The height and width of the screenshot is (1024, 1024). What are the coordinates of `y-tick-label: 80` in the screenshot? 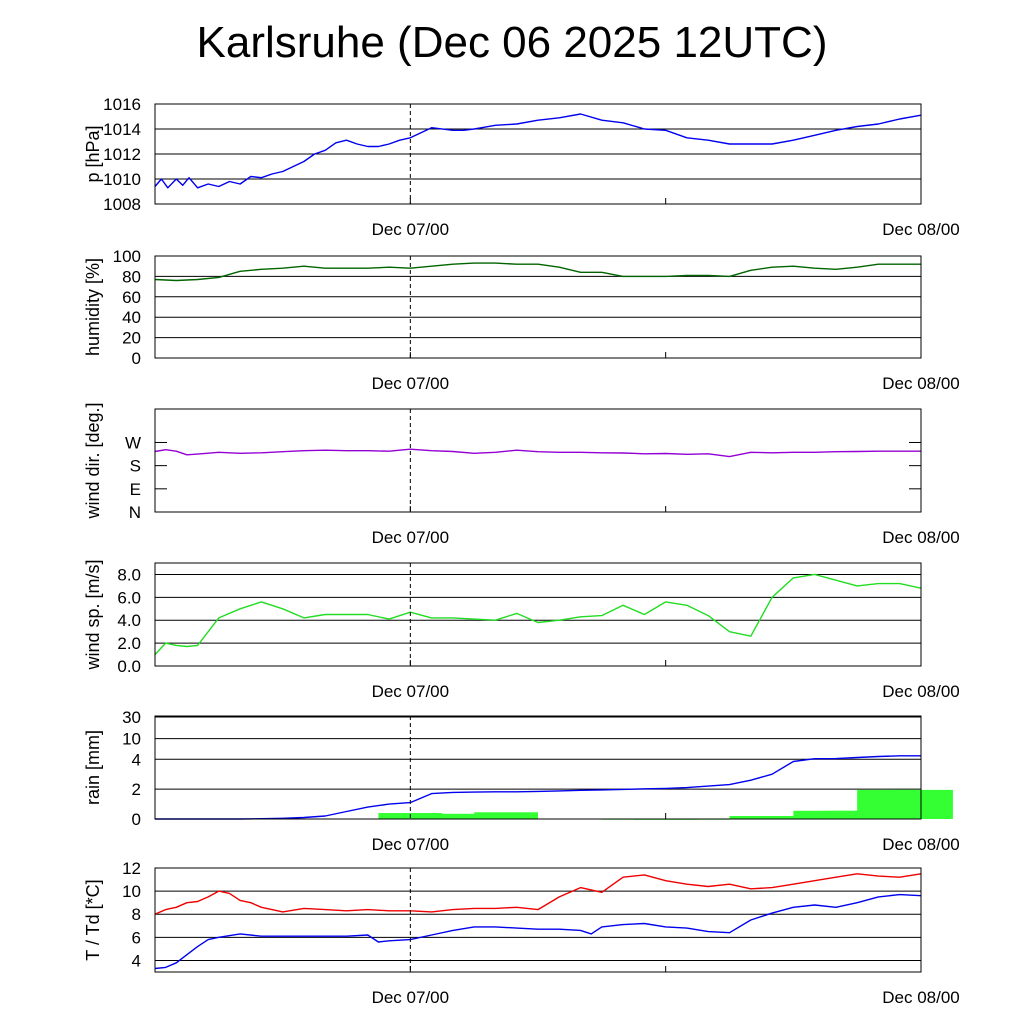 It's located at (131, 276).